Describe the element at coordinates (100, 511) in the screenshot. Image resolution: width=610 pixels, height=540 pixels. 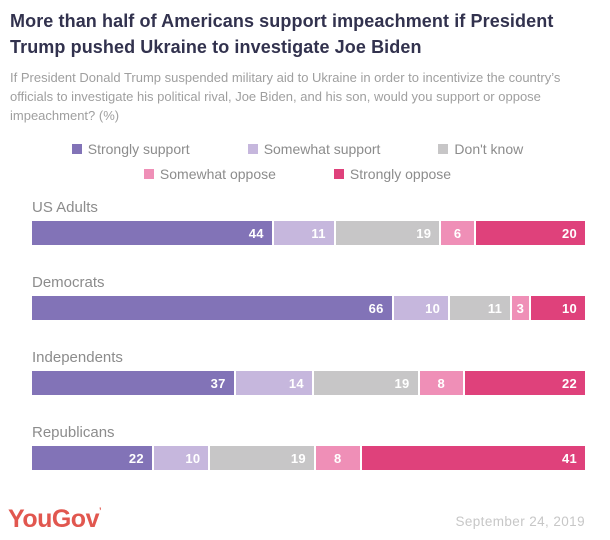
I see `trademark-icon: ’` at that location.